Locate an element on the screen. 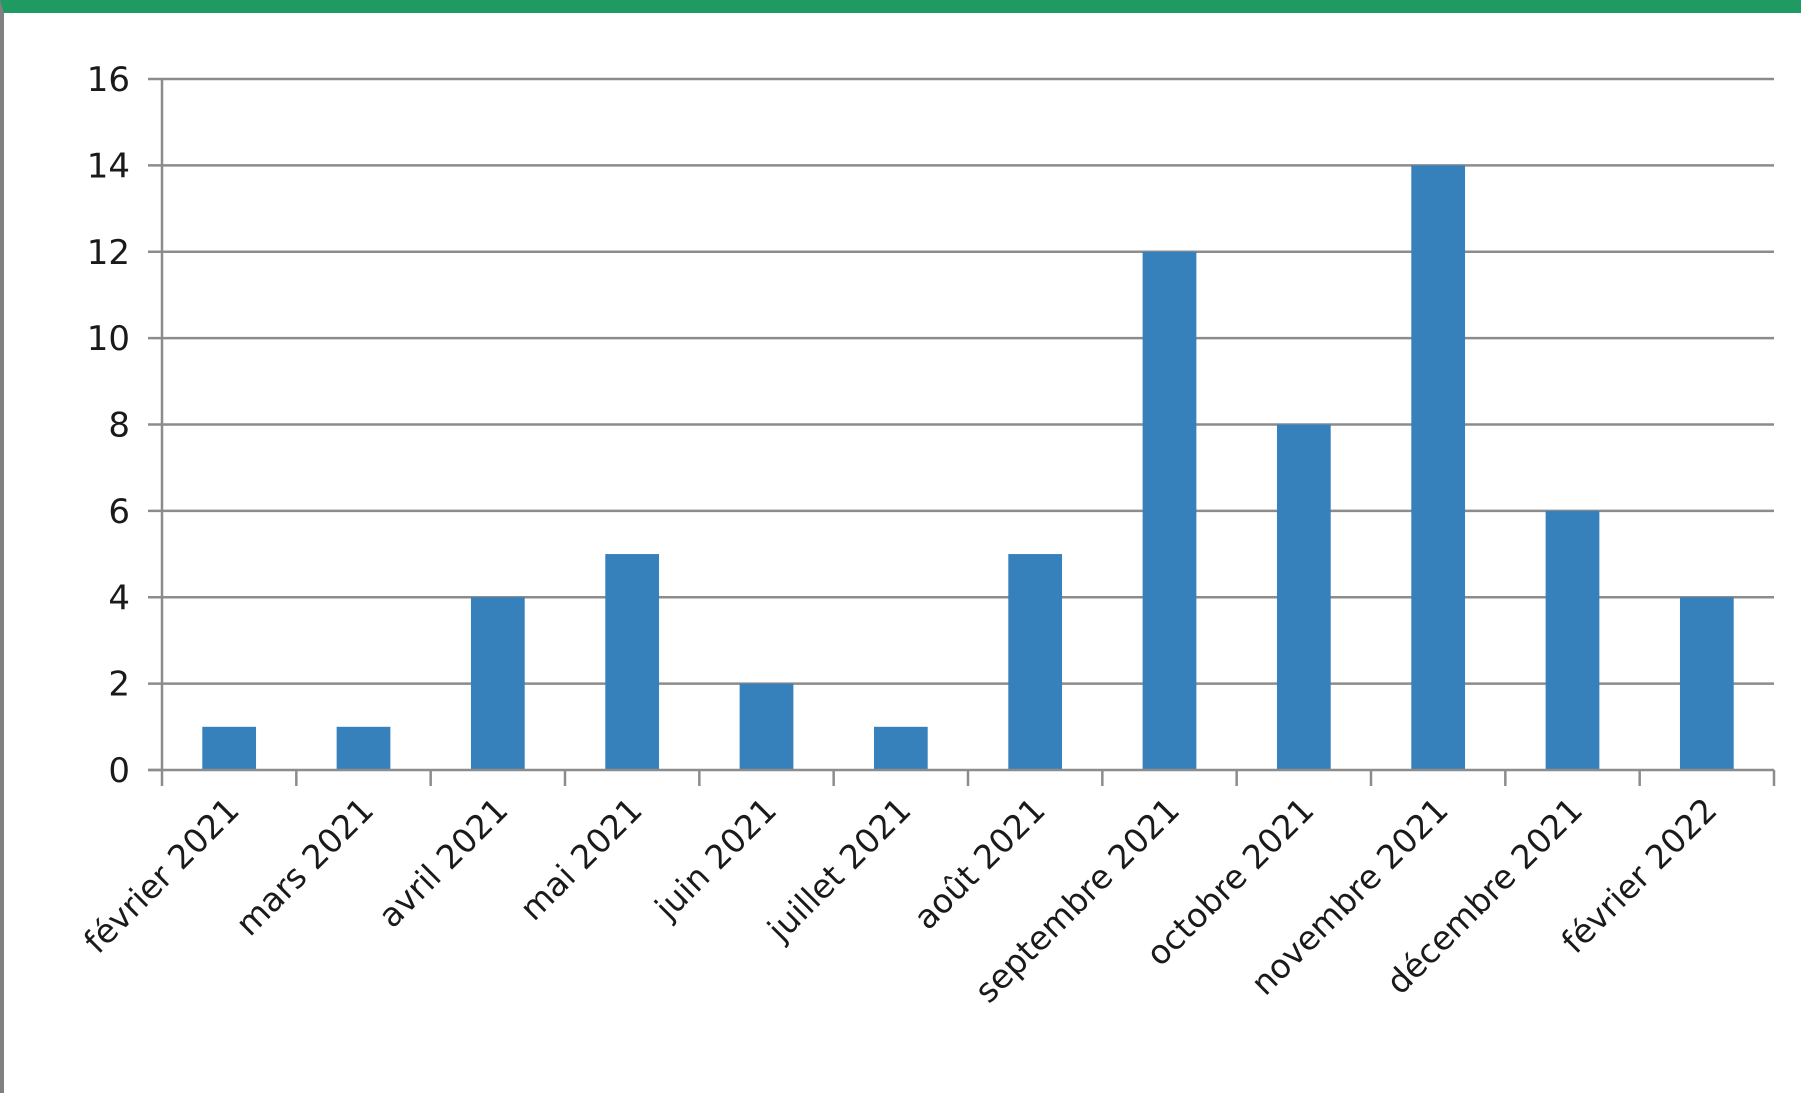  y-tick-label: 16 is located at coordinates (108, 80).